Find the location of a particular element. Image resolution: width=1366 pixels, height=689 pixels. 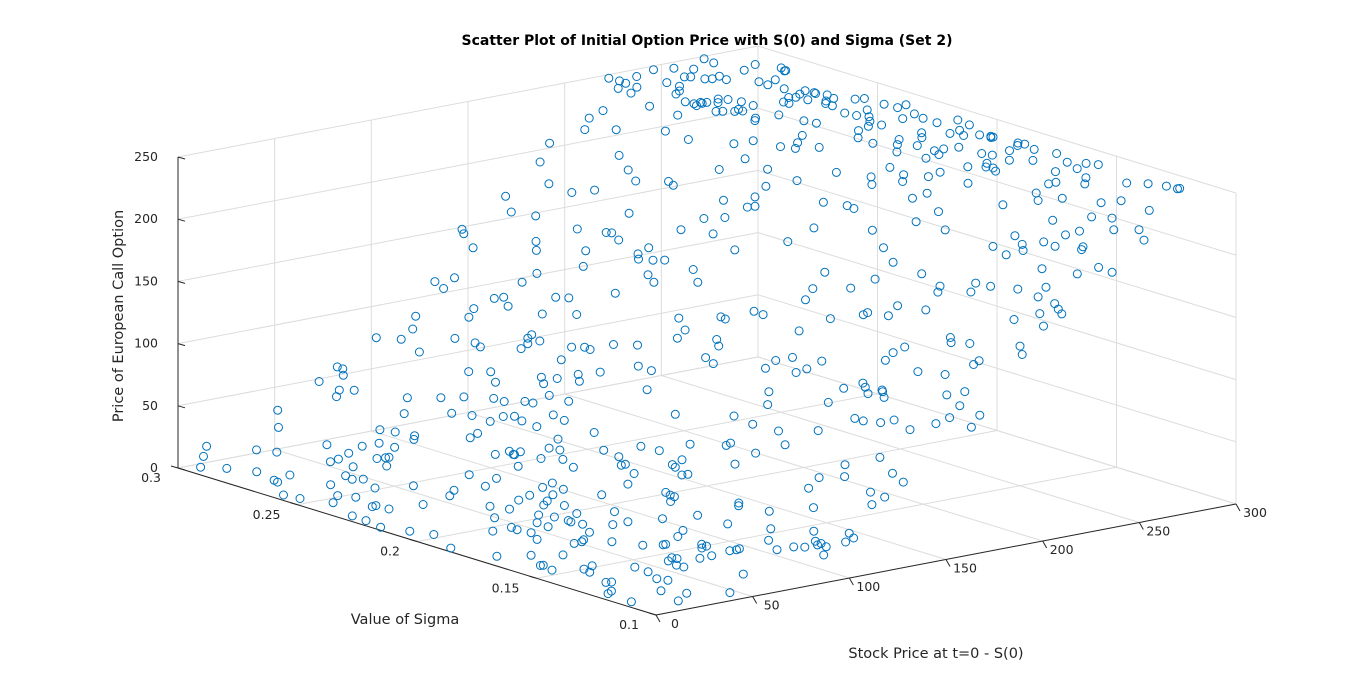

x-tick-label: 250 is located at coordinates (1158, 531).